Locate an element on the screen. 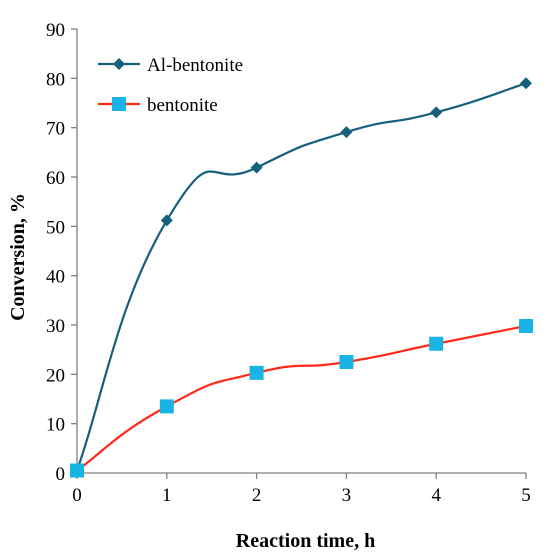  y-tick-label: 80 is located at coordinates (55, 79).